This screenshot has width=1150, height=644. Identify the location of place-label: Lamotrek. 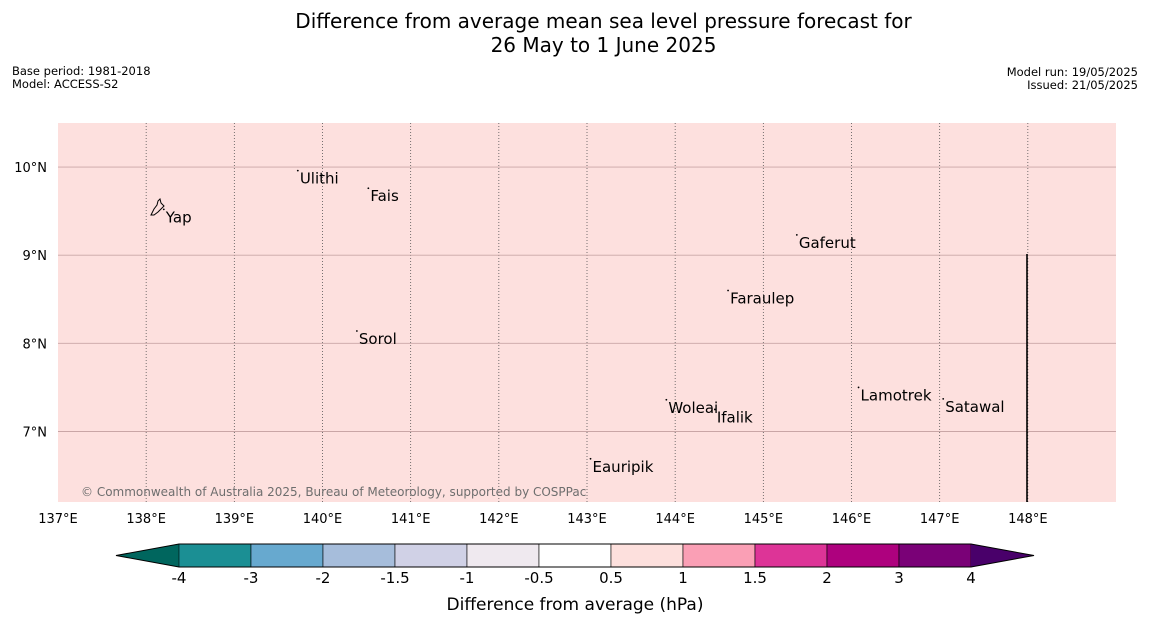
(896, 395).